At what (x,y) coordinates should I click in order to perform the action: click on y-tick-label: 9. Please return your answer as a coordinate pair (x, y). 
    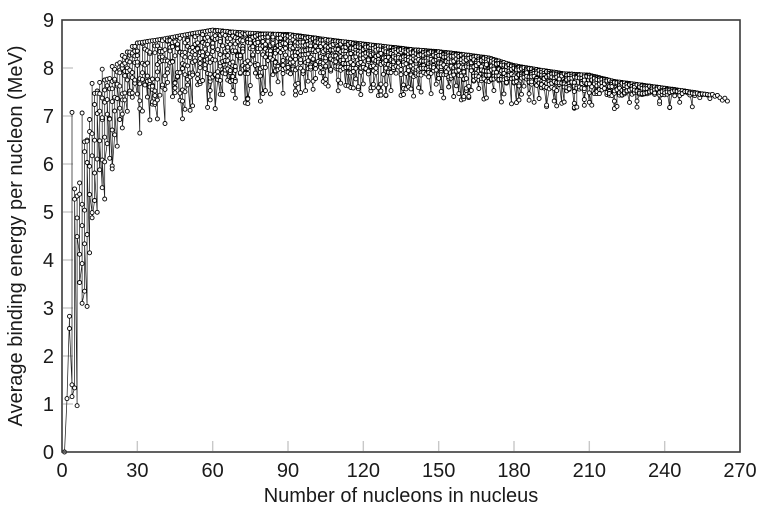
    Looking at the image, I should click on (48, 21).